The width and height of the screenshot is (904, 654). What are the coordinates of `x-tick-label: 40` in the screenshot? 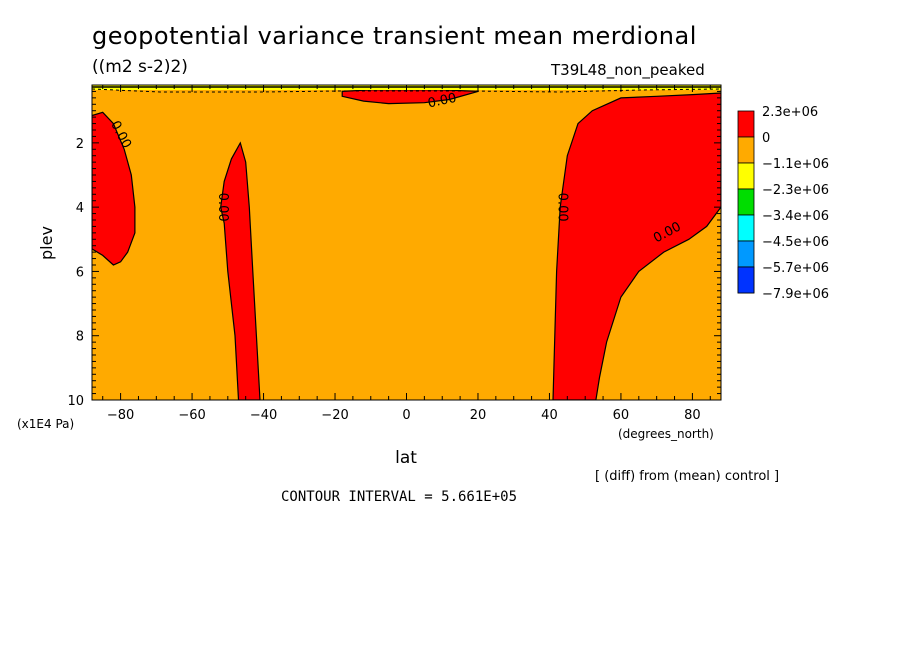 It's located at (549, 415).